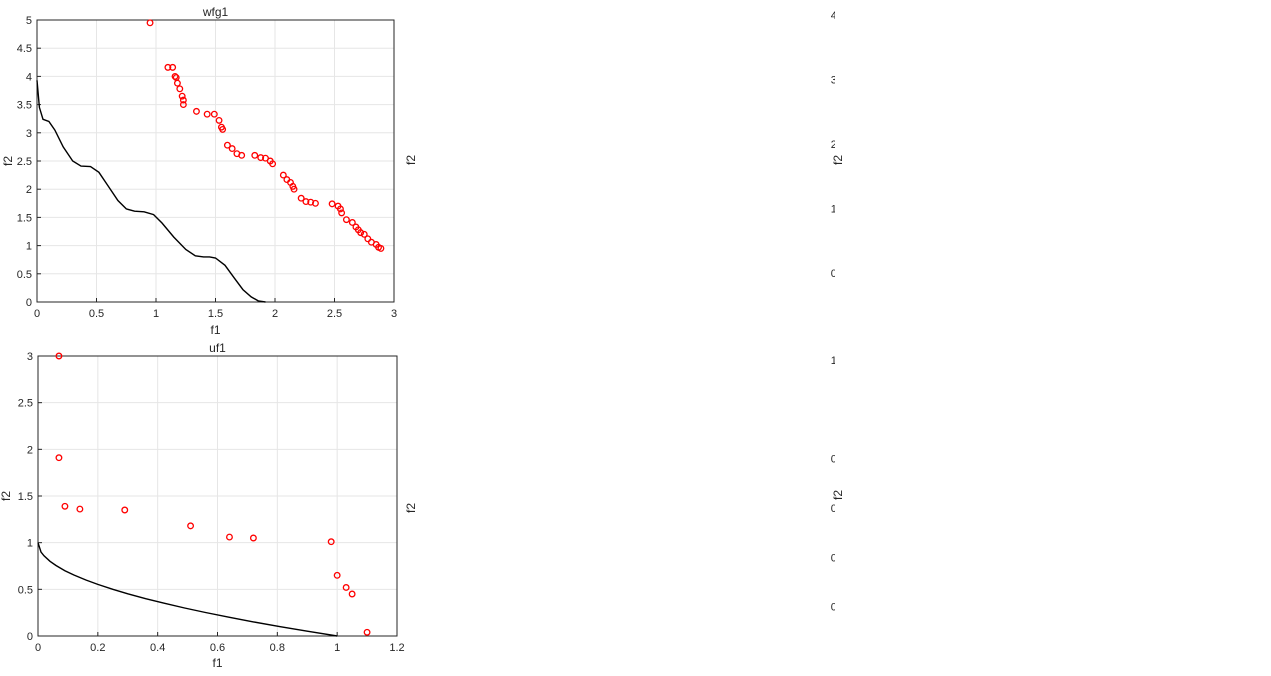 The width and height of the screenshot is (1271, 676). Describe the element at coordinates (217, 348) in the screenshot. I see `chart-title: uf1` at that location.